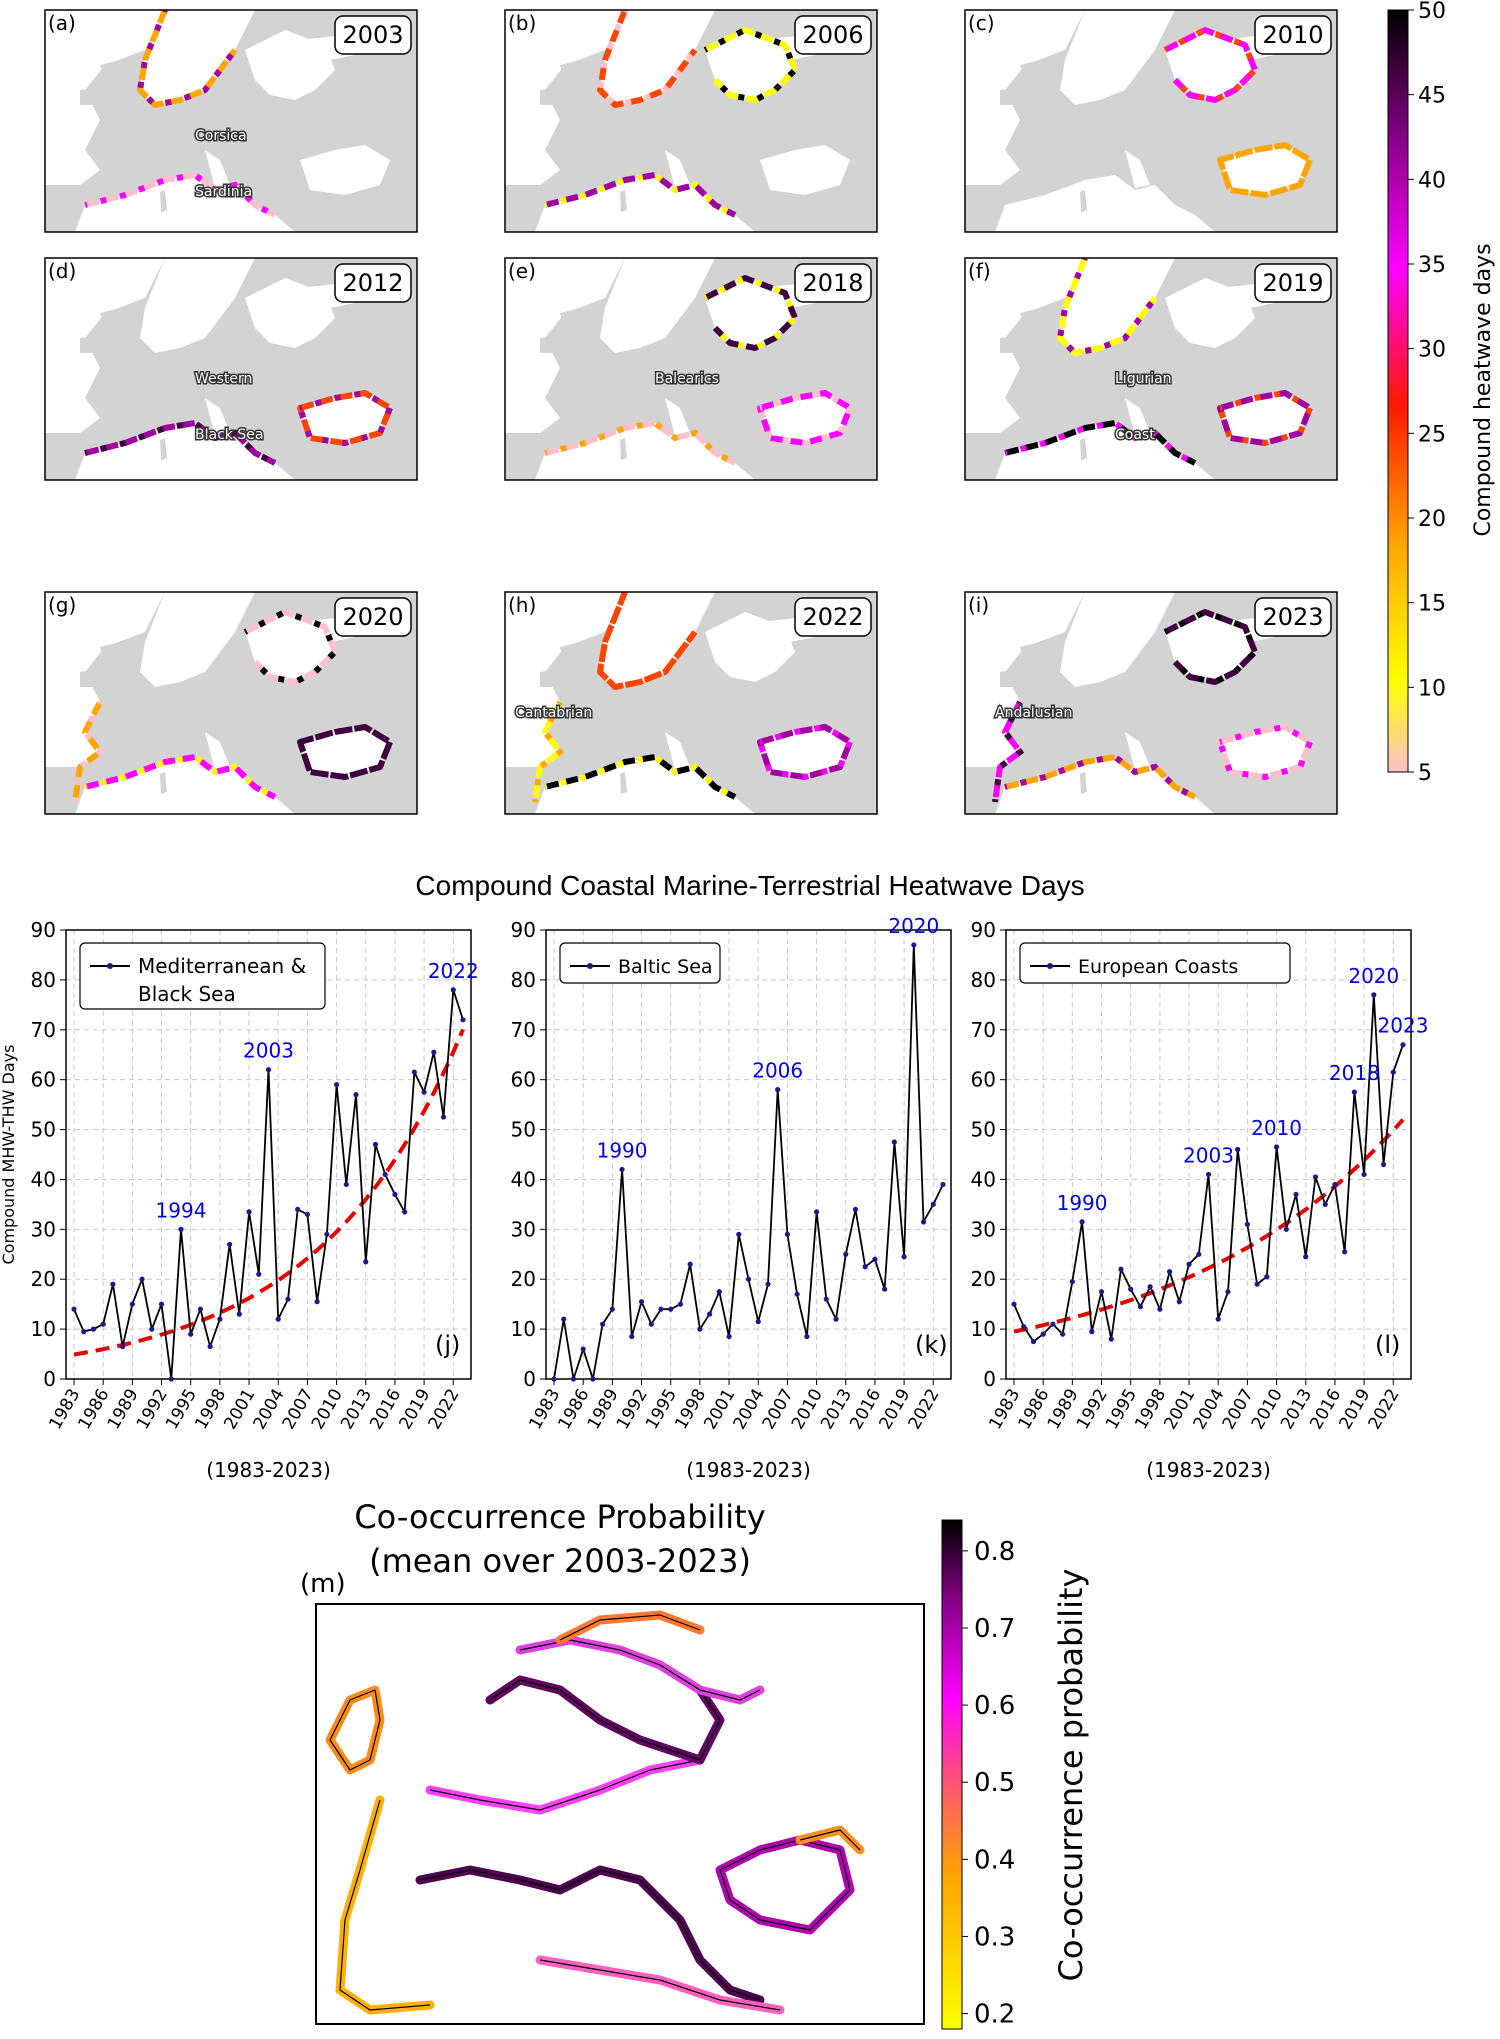 The height and width of the screenshot is (2039, 1500). Describe the element at coordinates (1276, 1128) in the screenshot. I see `peak-label: 2010` at that location.